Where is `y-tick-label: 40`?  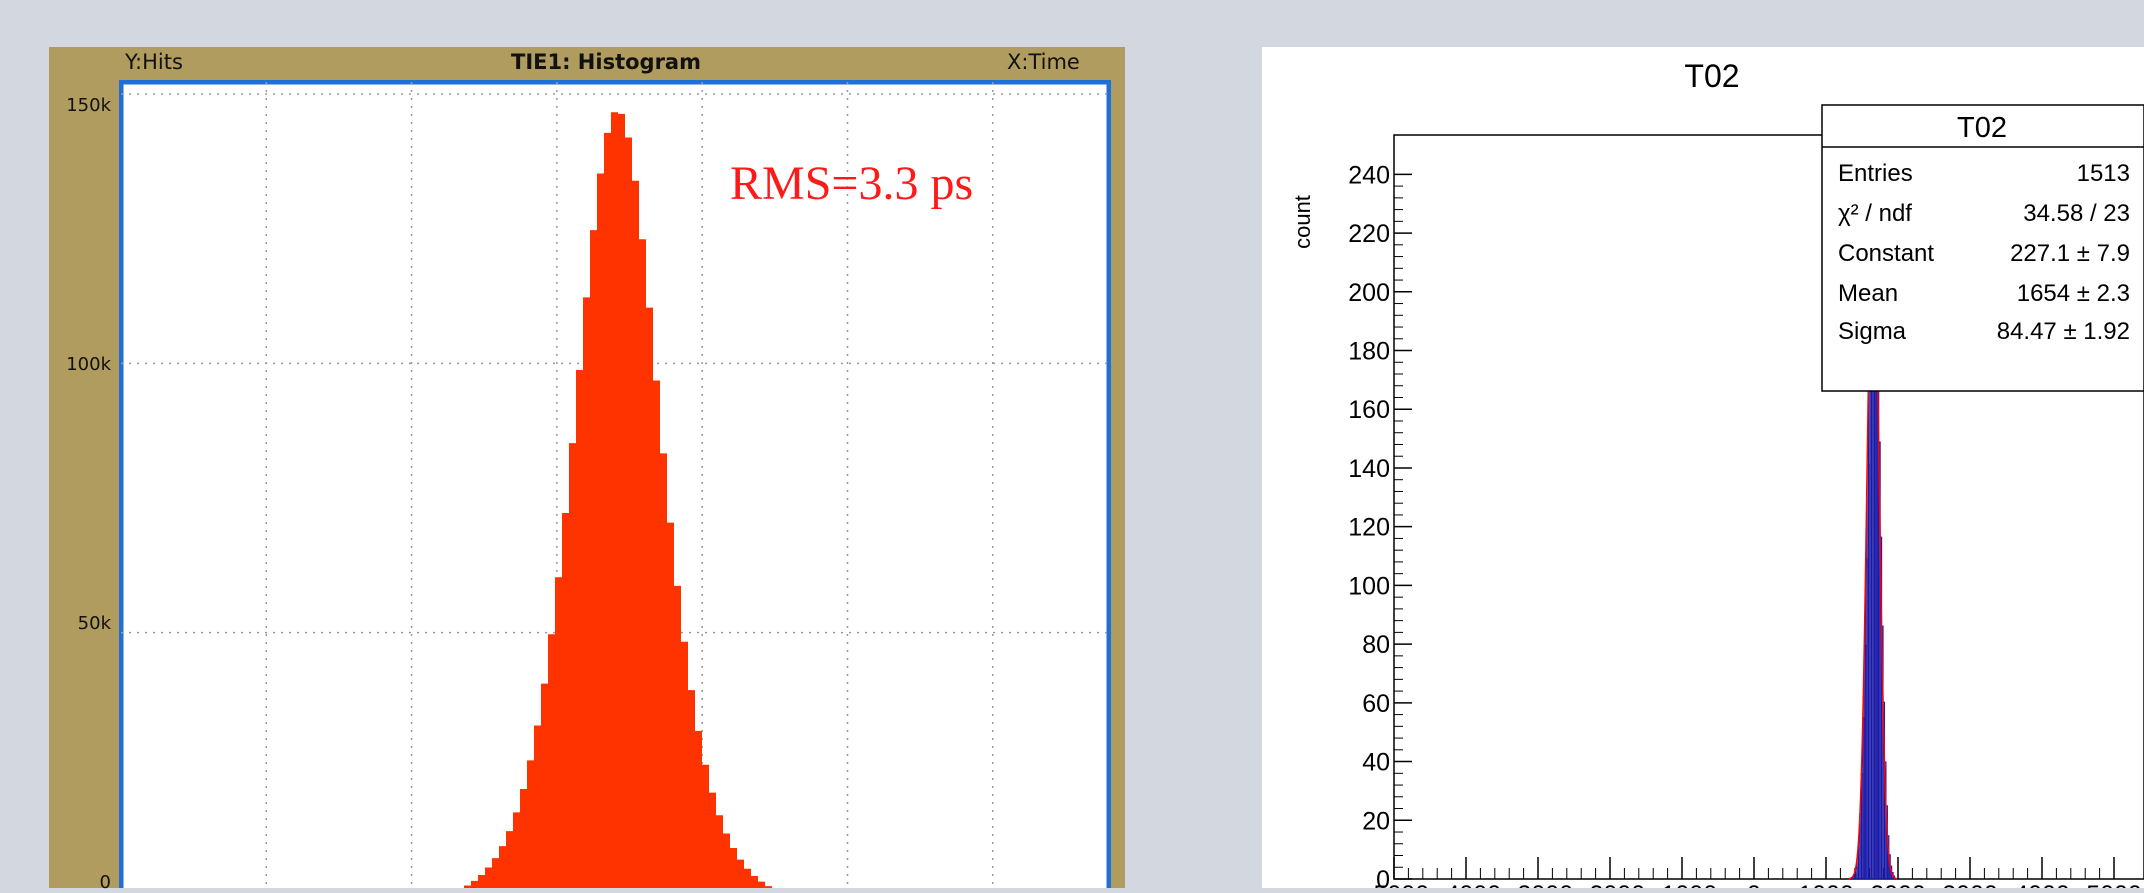 y-tick-label: 40 is located at coordinates (1376, 763).